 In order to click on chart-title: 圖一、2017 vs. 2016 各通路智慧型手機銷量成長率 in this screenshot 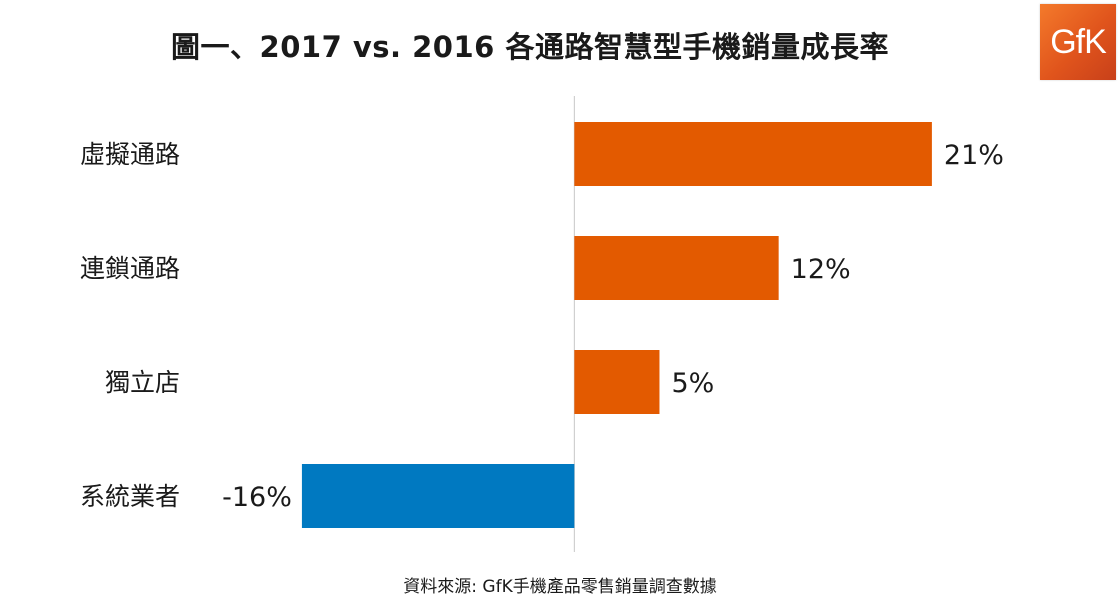, I will do `click(530, 47)`.